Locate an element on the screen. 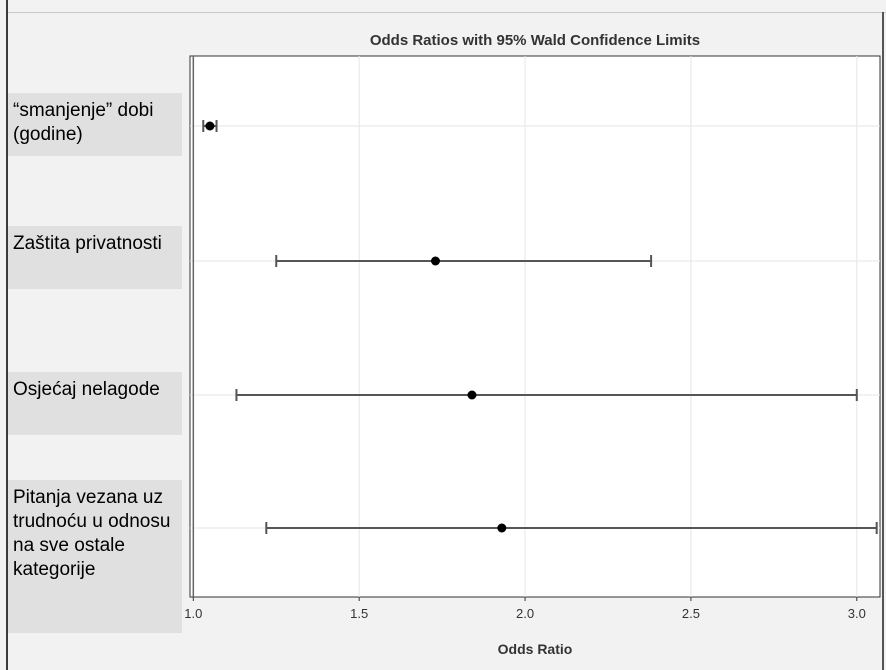 The width and height of the screenshot is (886, 670). right-border is located at coordinates (883, 341).